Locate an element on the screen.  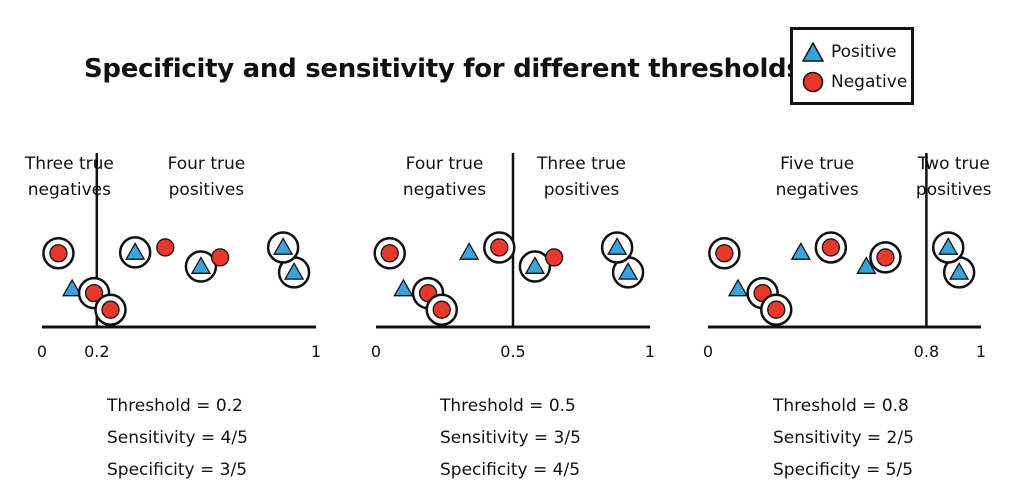
legend-item-positive: Positive is located at coordinates (849, 52).